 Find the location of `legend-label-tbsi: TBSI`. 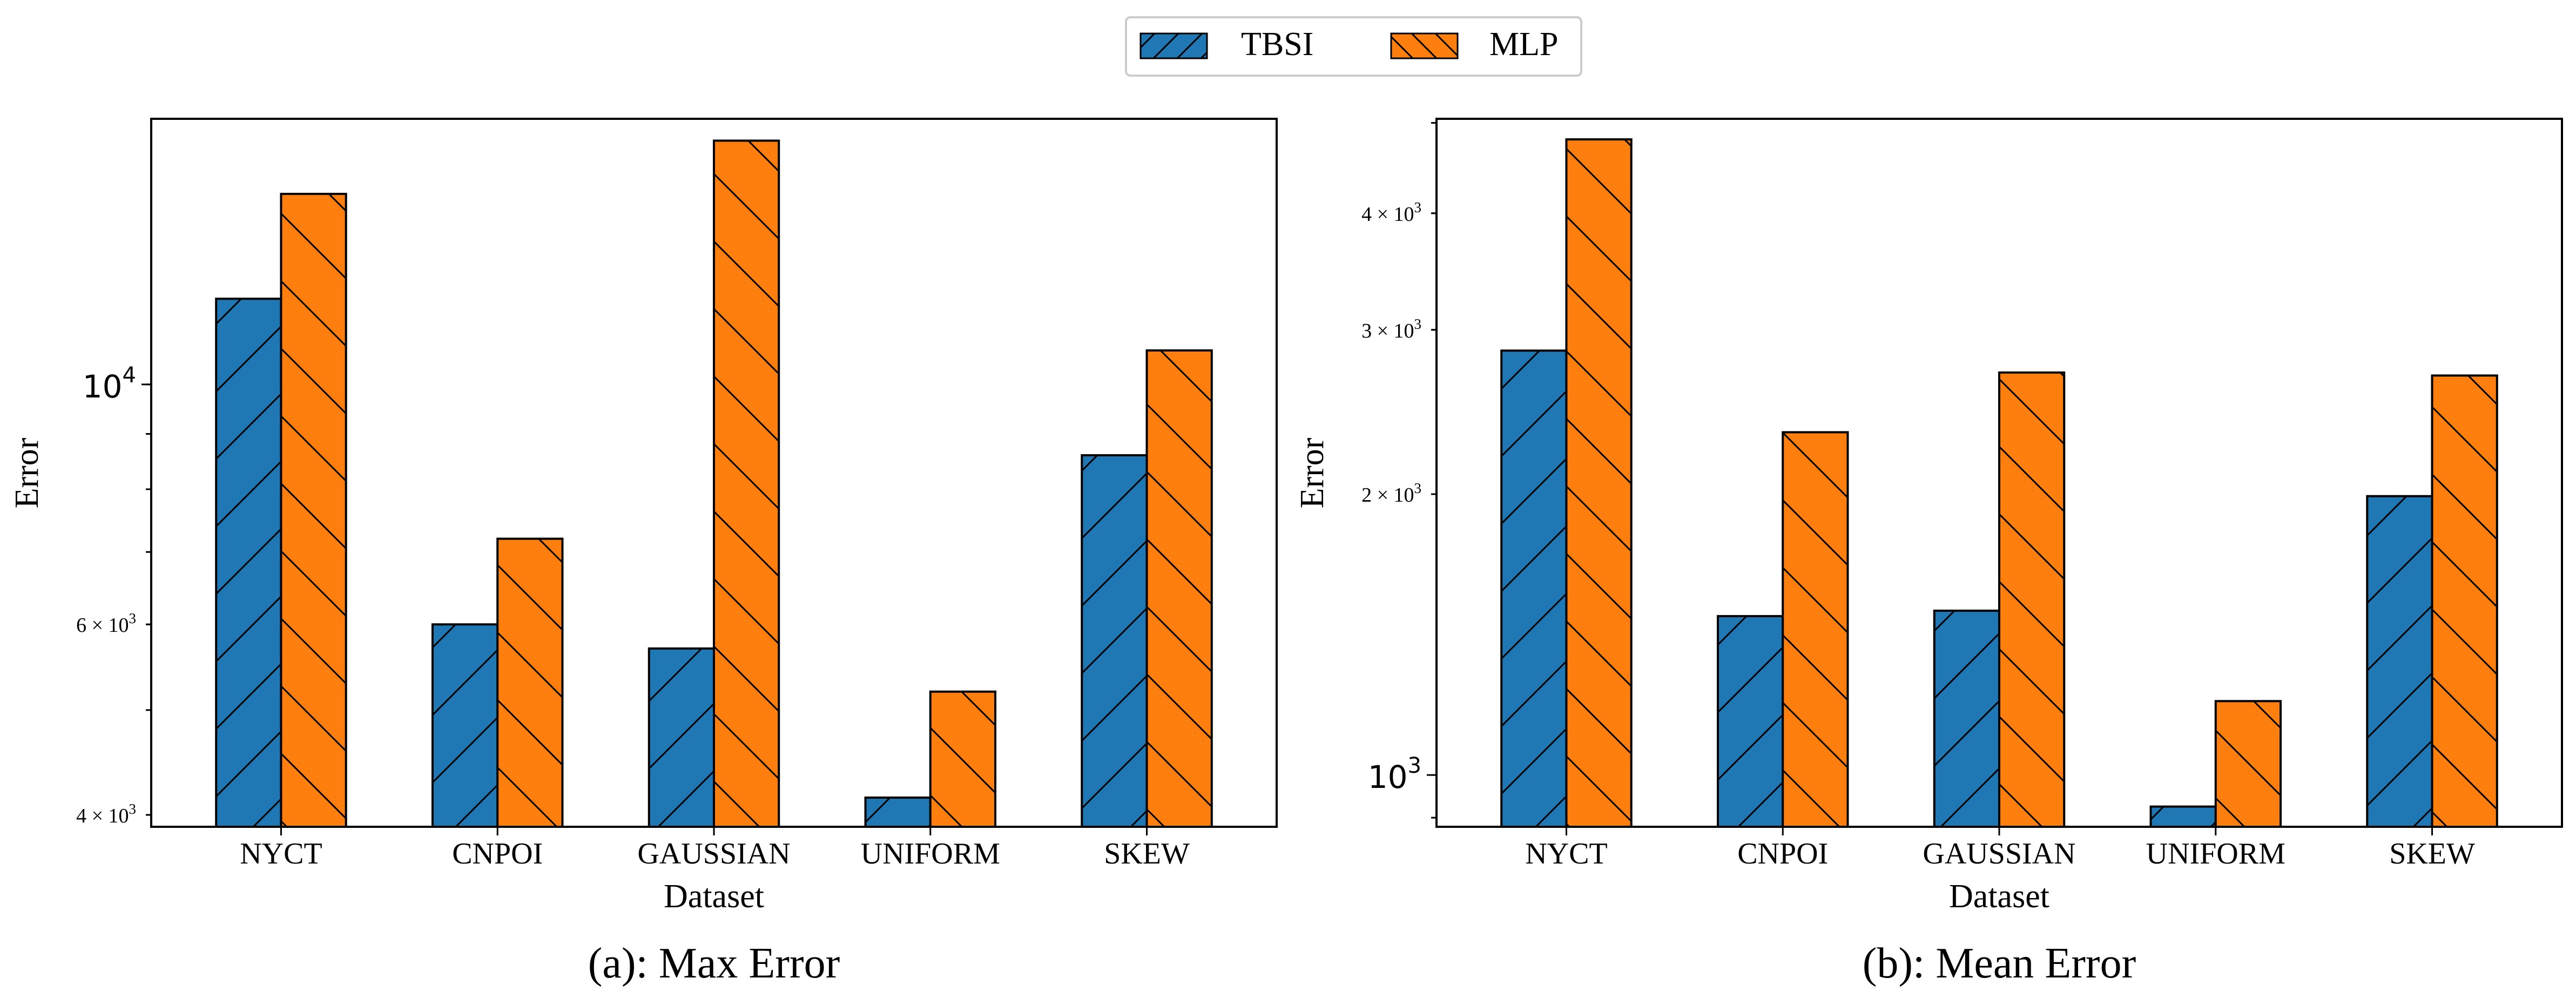

legend-label-tbsi: TBSI is located at coordinates (1277, 44).